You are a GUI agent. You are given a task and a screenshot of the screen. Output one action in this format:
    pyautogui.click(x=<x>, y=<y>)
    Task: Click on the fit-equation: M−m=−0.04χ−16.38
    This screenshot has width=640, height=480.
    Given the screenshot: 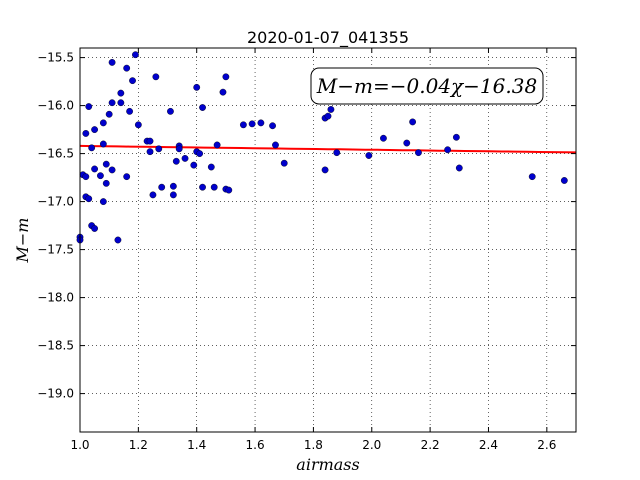 What is the action you would take?
    pyautogui.click(x=426, y=86)
    